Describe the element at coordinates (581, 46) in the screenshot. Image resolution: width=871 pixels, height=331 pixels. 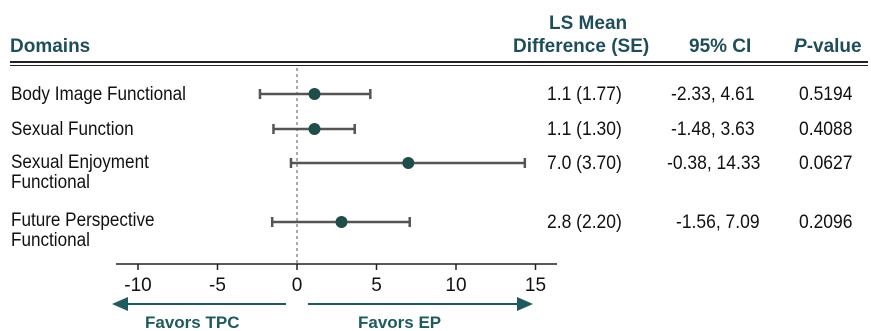
I see `header-ls-mean-line2: Difference (SE)` at that location.